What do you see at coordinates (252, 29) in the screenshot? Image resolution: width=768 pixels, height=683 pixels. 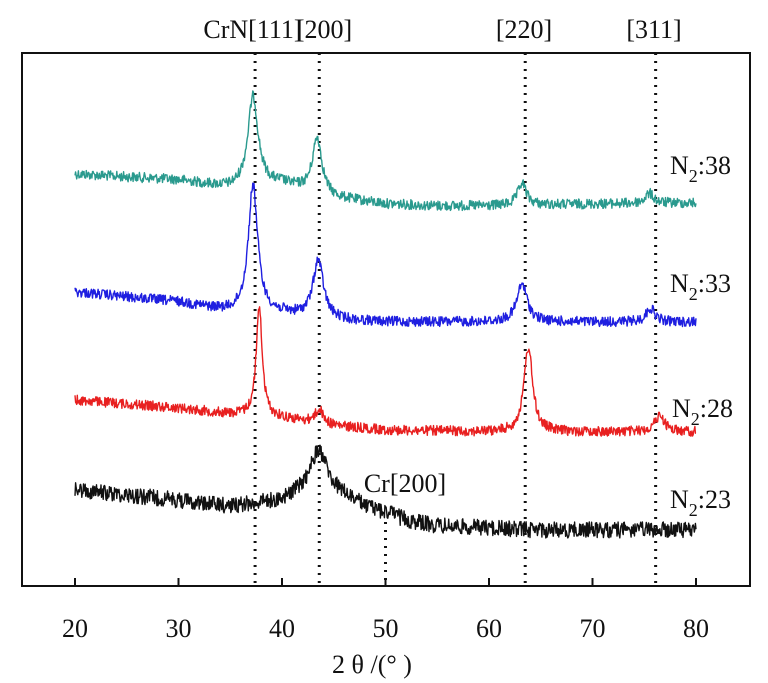 I see `peak-annotation: CrN[111]` at bounding box center [252, 29].